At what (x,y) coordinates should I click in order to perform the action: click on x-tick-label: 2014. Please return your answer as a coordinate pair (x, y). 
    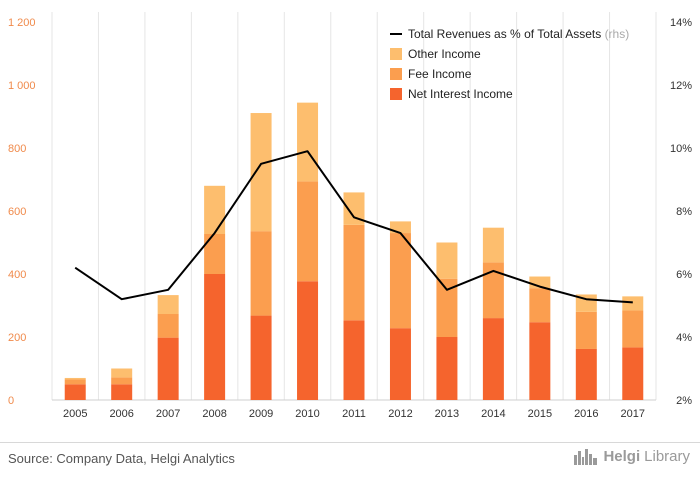
    Looking at the image, I should click on (493, 414).